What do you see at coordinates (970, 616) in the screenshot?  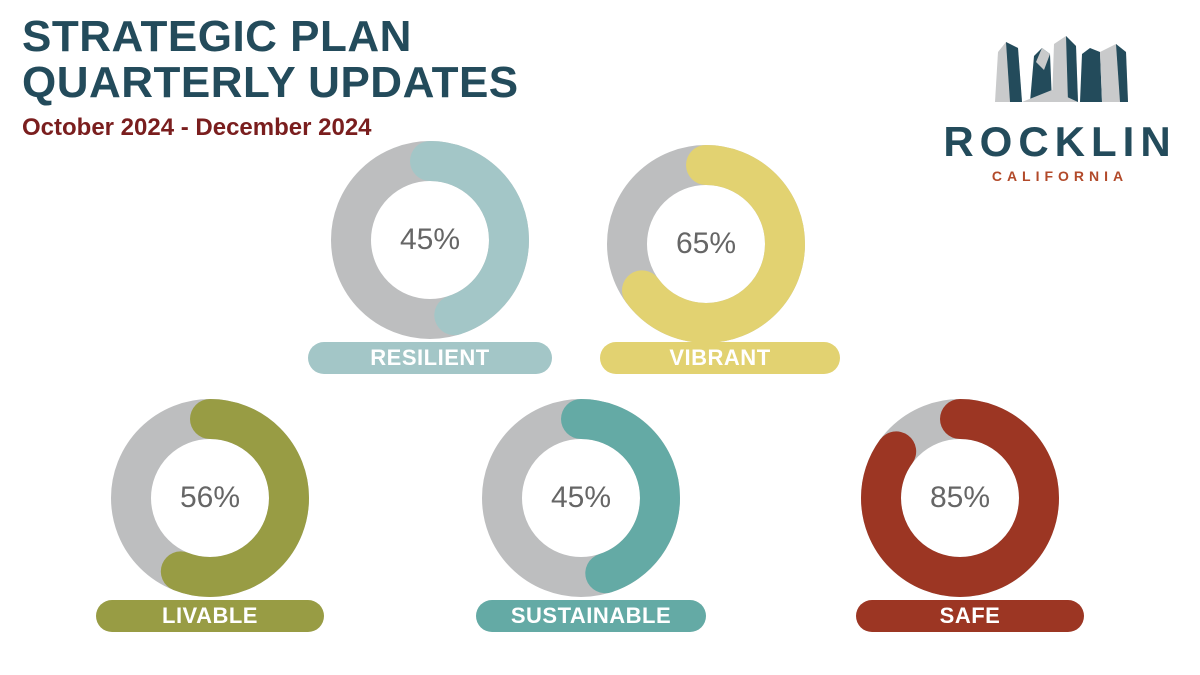 I see `category-label-safe: SAFE` at bounding box center [970, 616].